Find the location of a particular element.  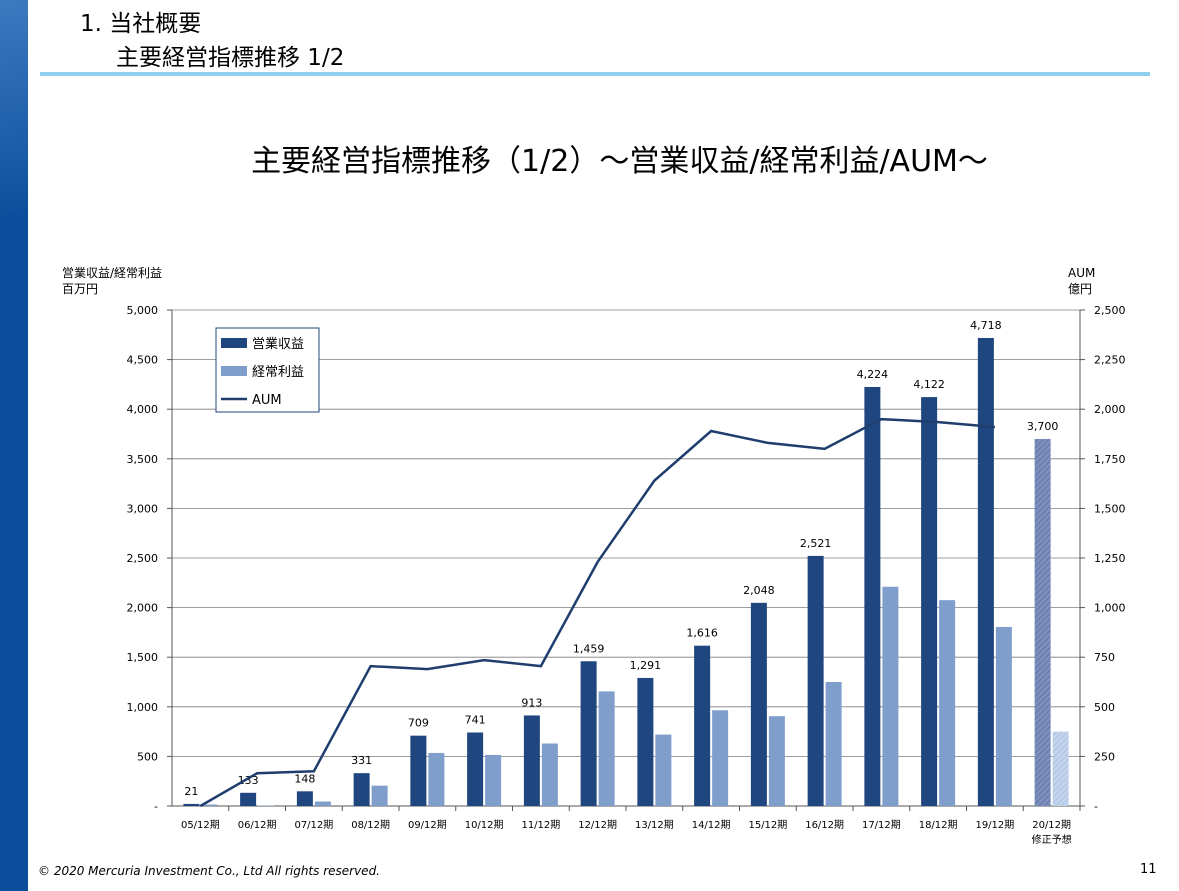

x-tick-label: 08/12期 is located at coordinates (370, 825).